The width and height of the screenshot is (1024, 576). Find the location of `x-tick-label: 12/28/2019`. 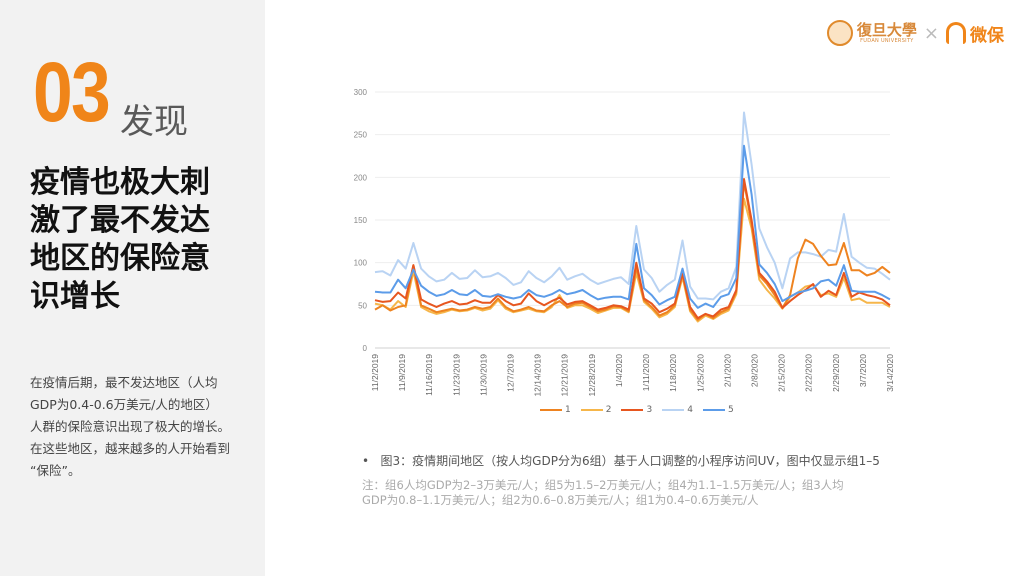

x-tick-label: 12/28/2019 is located at coordinates (592, 375).